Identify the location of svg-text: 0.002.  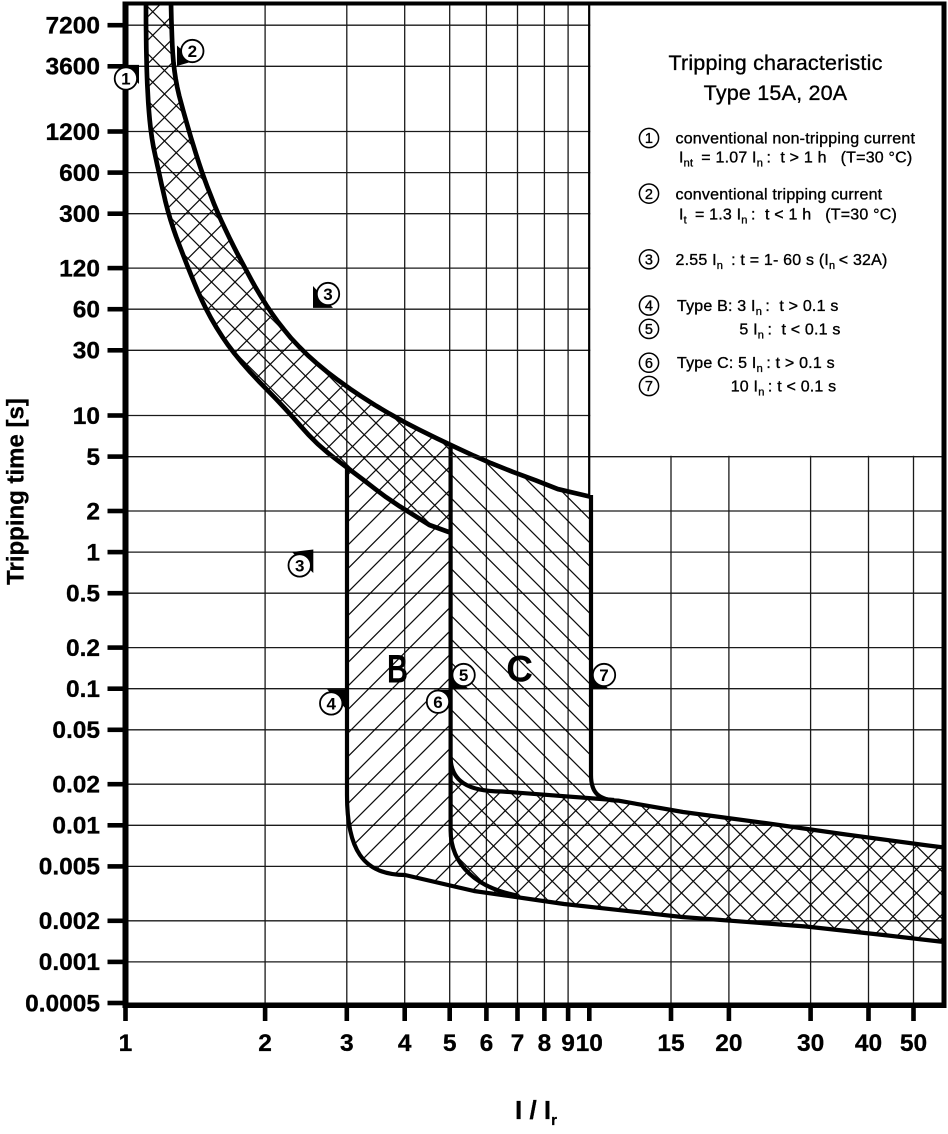
(69, 921).